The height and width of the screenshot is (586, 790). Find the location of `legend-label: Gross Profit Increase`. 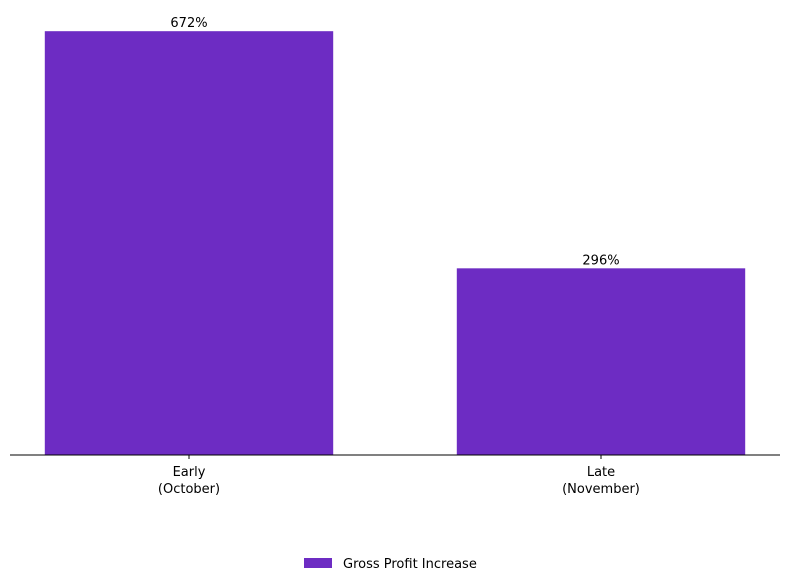

legend-label: Gross Profit Increase is located at coordinates (410, 564).